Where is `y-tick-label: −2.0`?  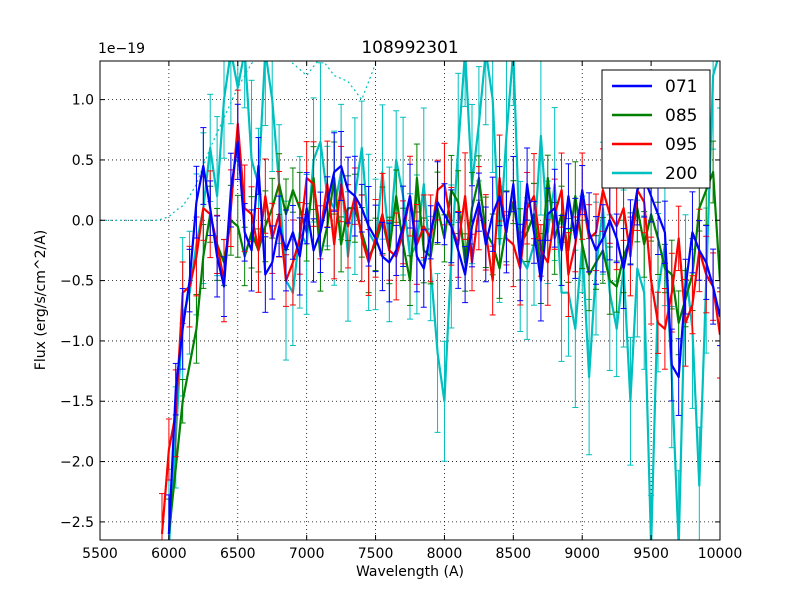 y-tick-label: −2.0 is located at coordinates (77, 463).